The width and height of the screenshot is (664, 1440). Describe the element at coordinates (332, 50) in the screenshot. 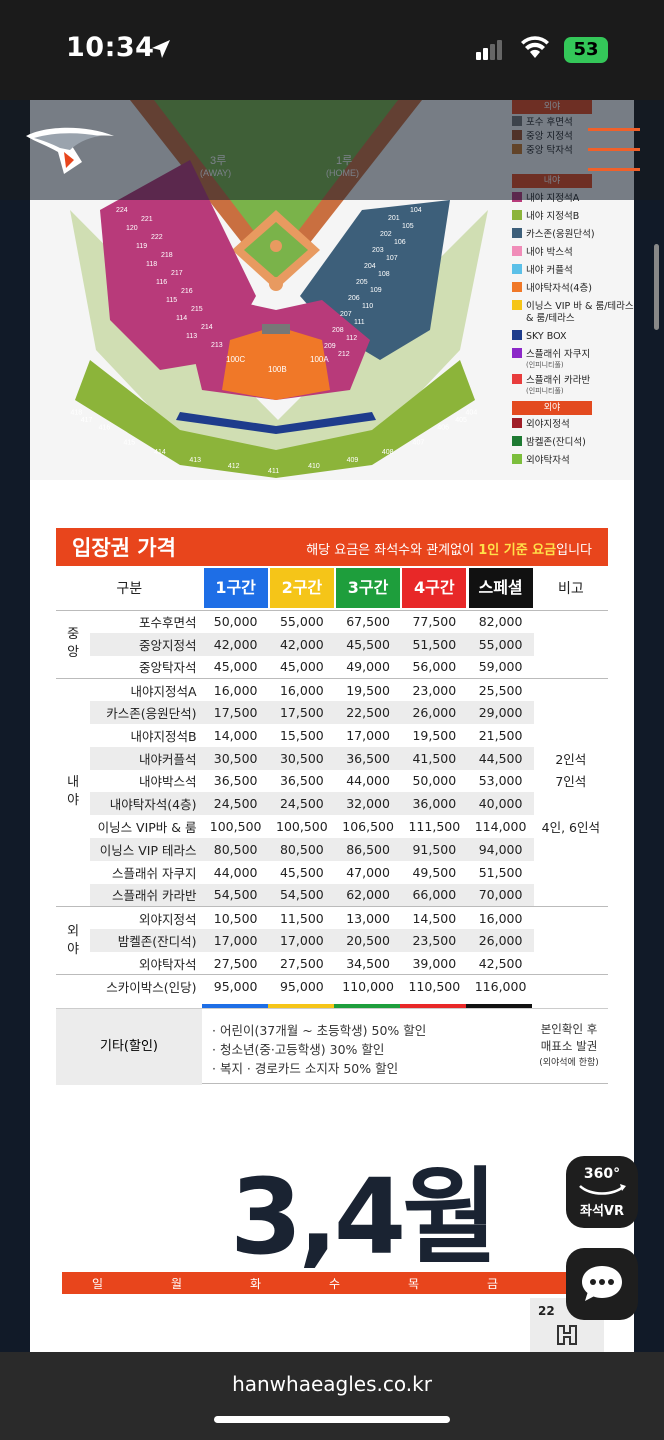

I see `status-bar: 10:34 53` at that location.